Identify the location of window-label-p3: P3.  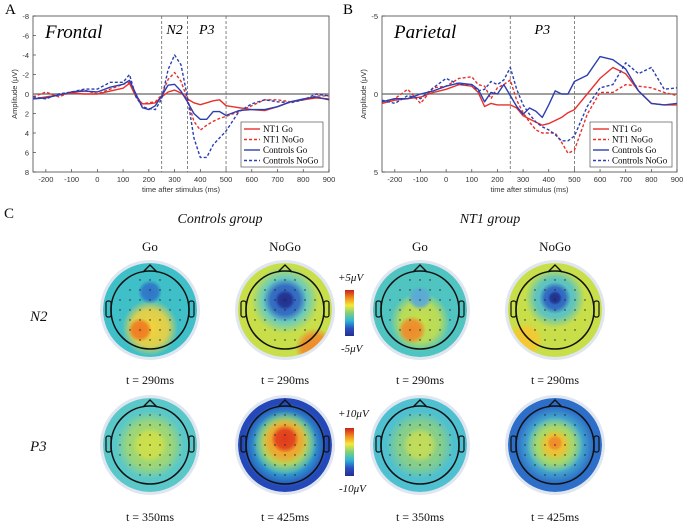
(206, 30).